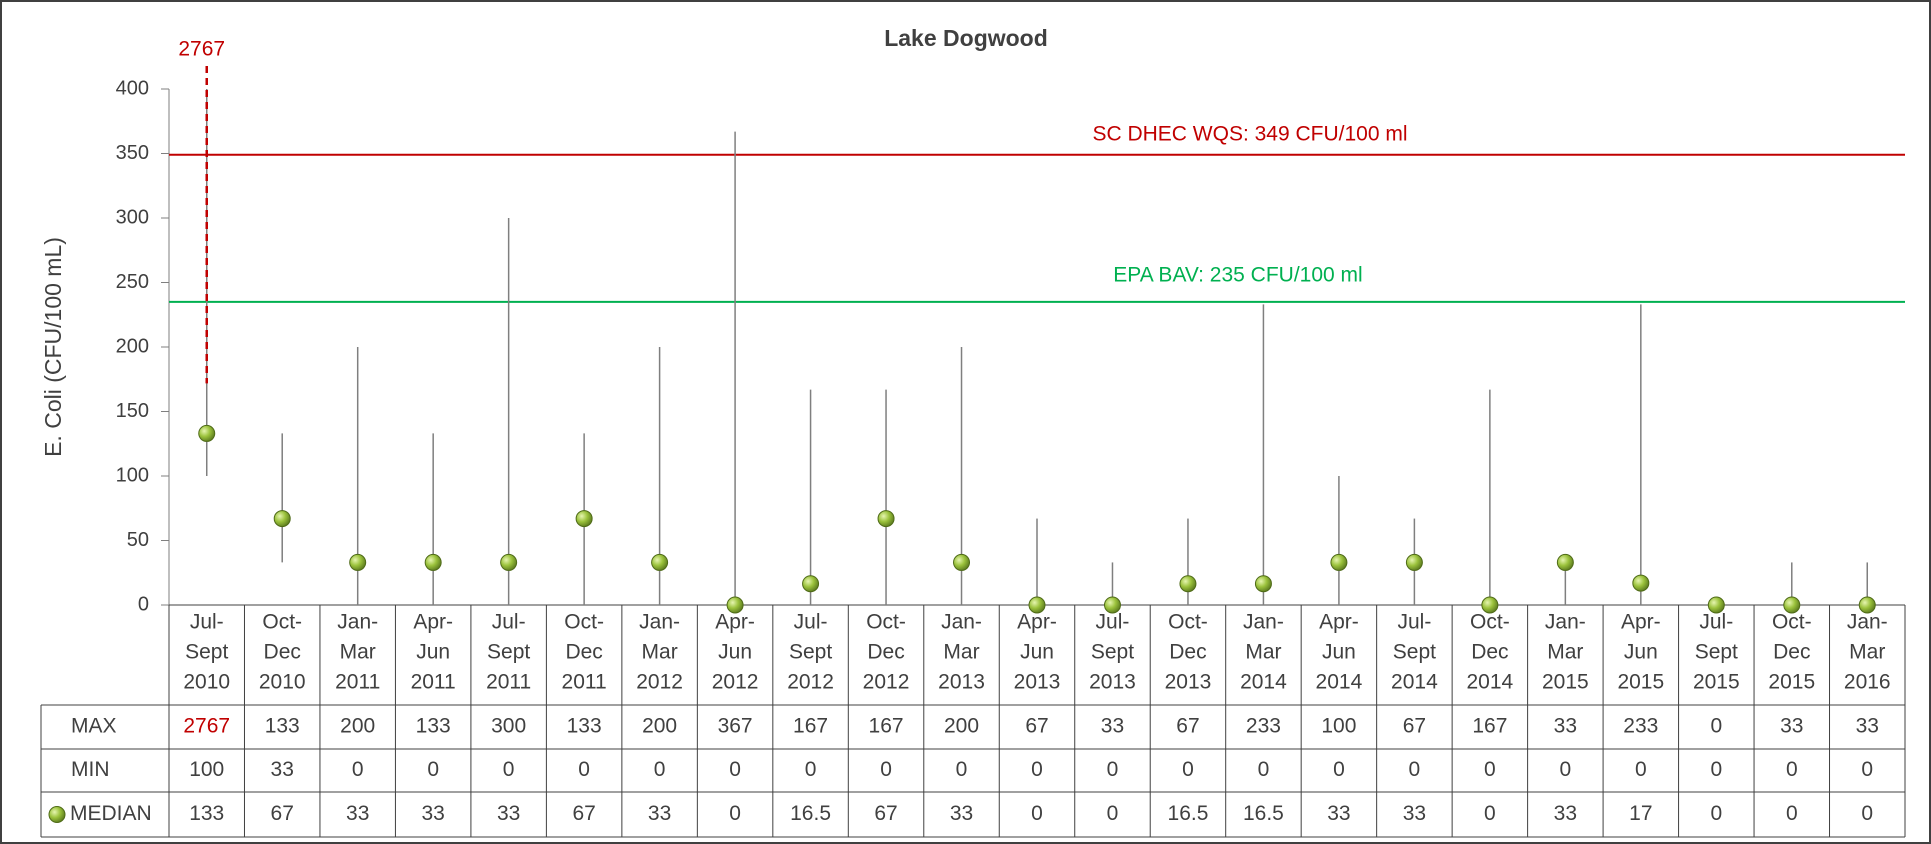  I want to click on table-value: 16.5, so click(810, 813).